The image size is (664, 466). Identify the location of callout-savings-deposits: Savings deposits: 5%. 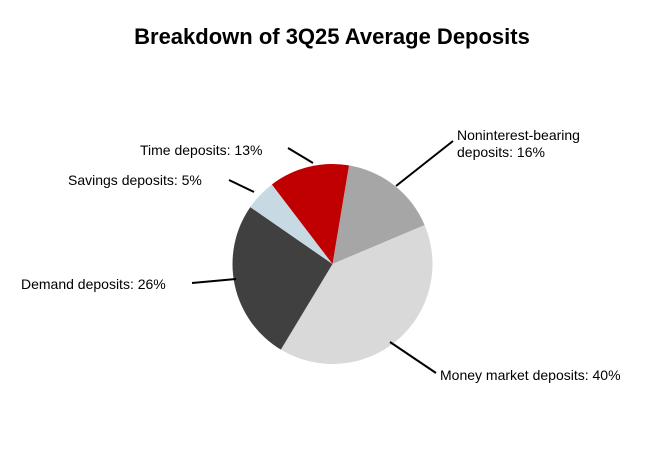
(135, 180).